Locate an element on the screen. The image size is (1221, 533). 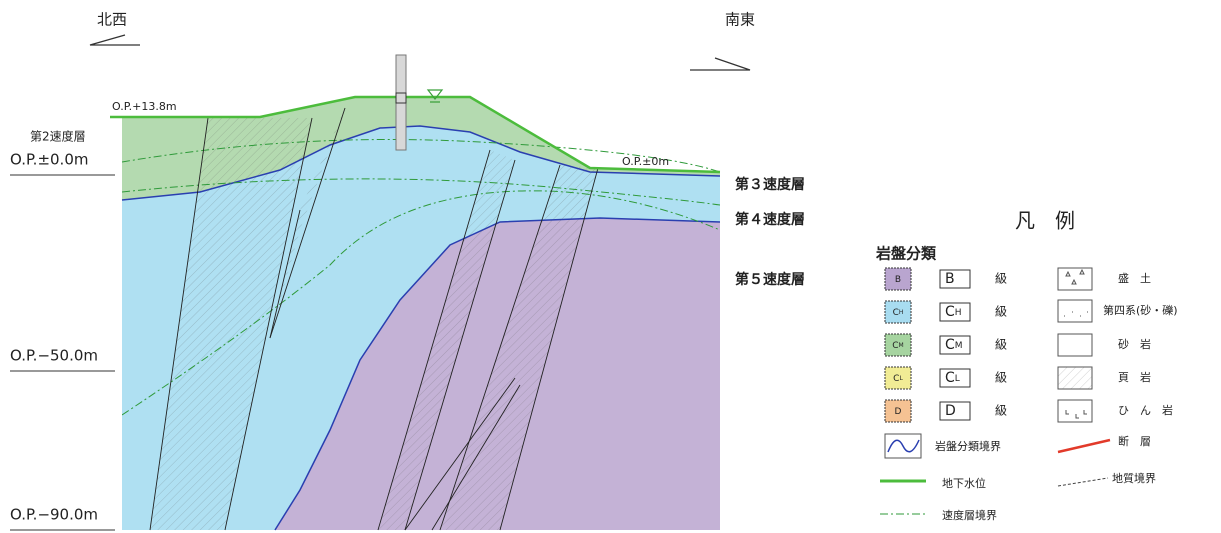
geology-label: ひ ん 岩 is located at coordinates (1145, 410).